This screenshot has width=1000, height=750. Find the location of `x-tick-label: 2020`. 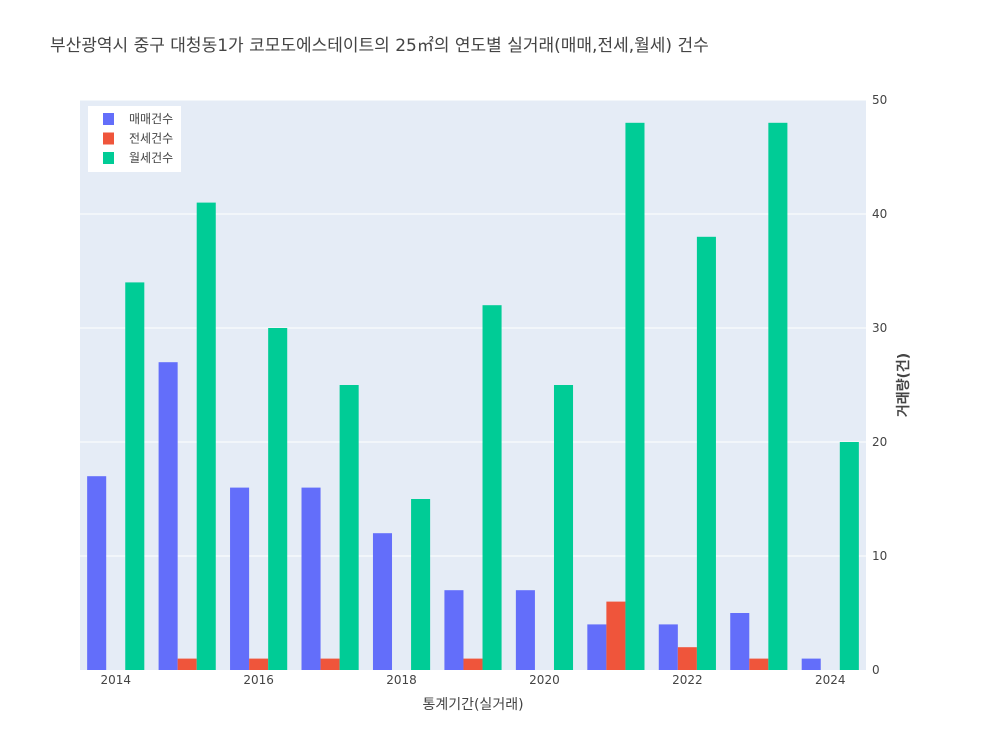

x-tick-label: 2020 is located at coordinates (544, 680).